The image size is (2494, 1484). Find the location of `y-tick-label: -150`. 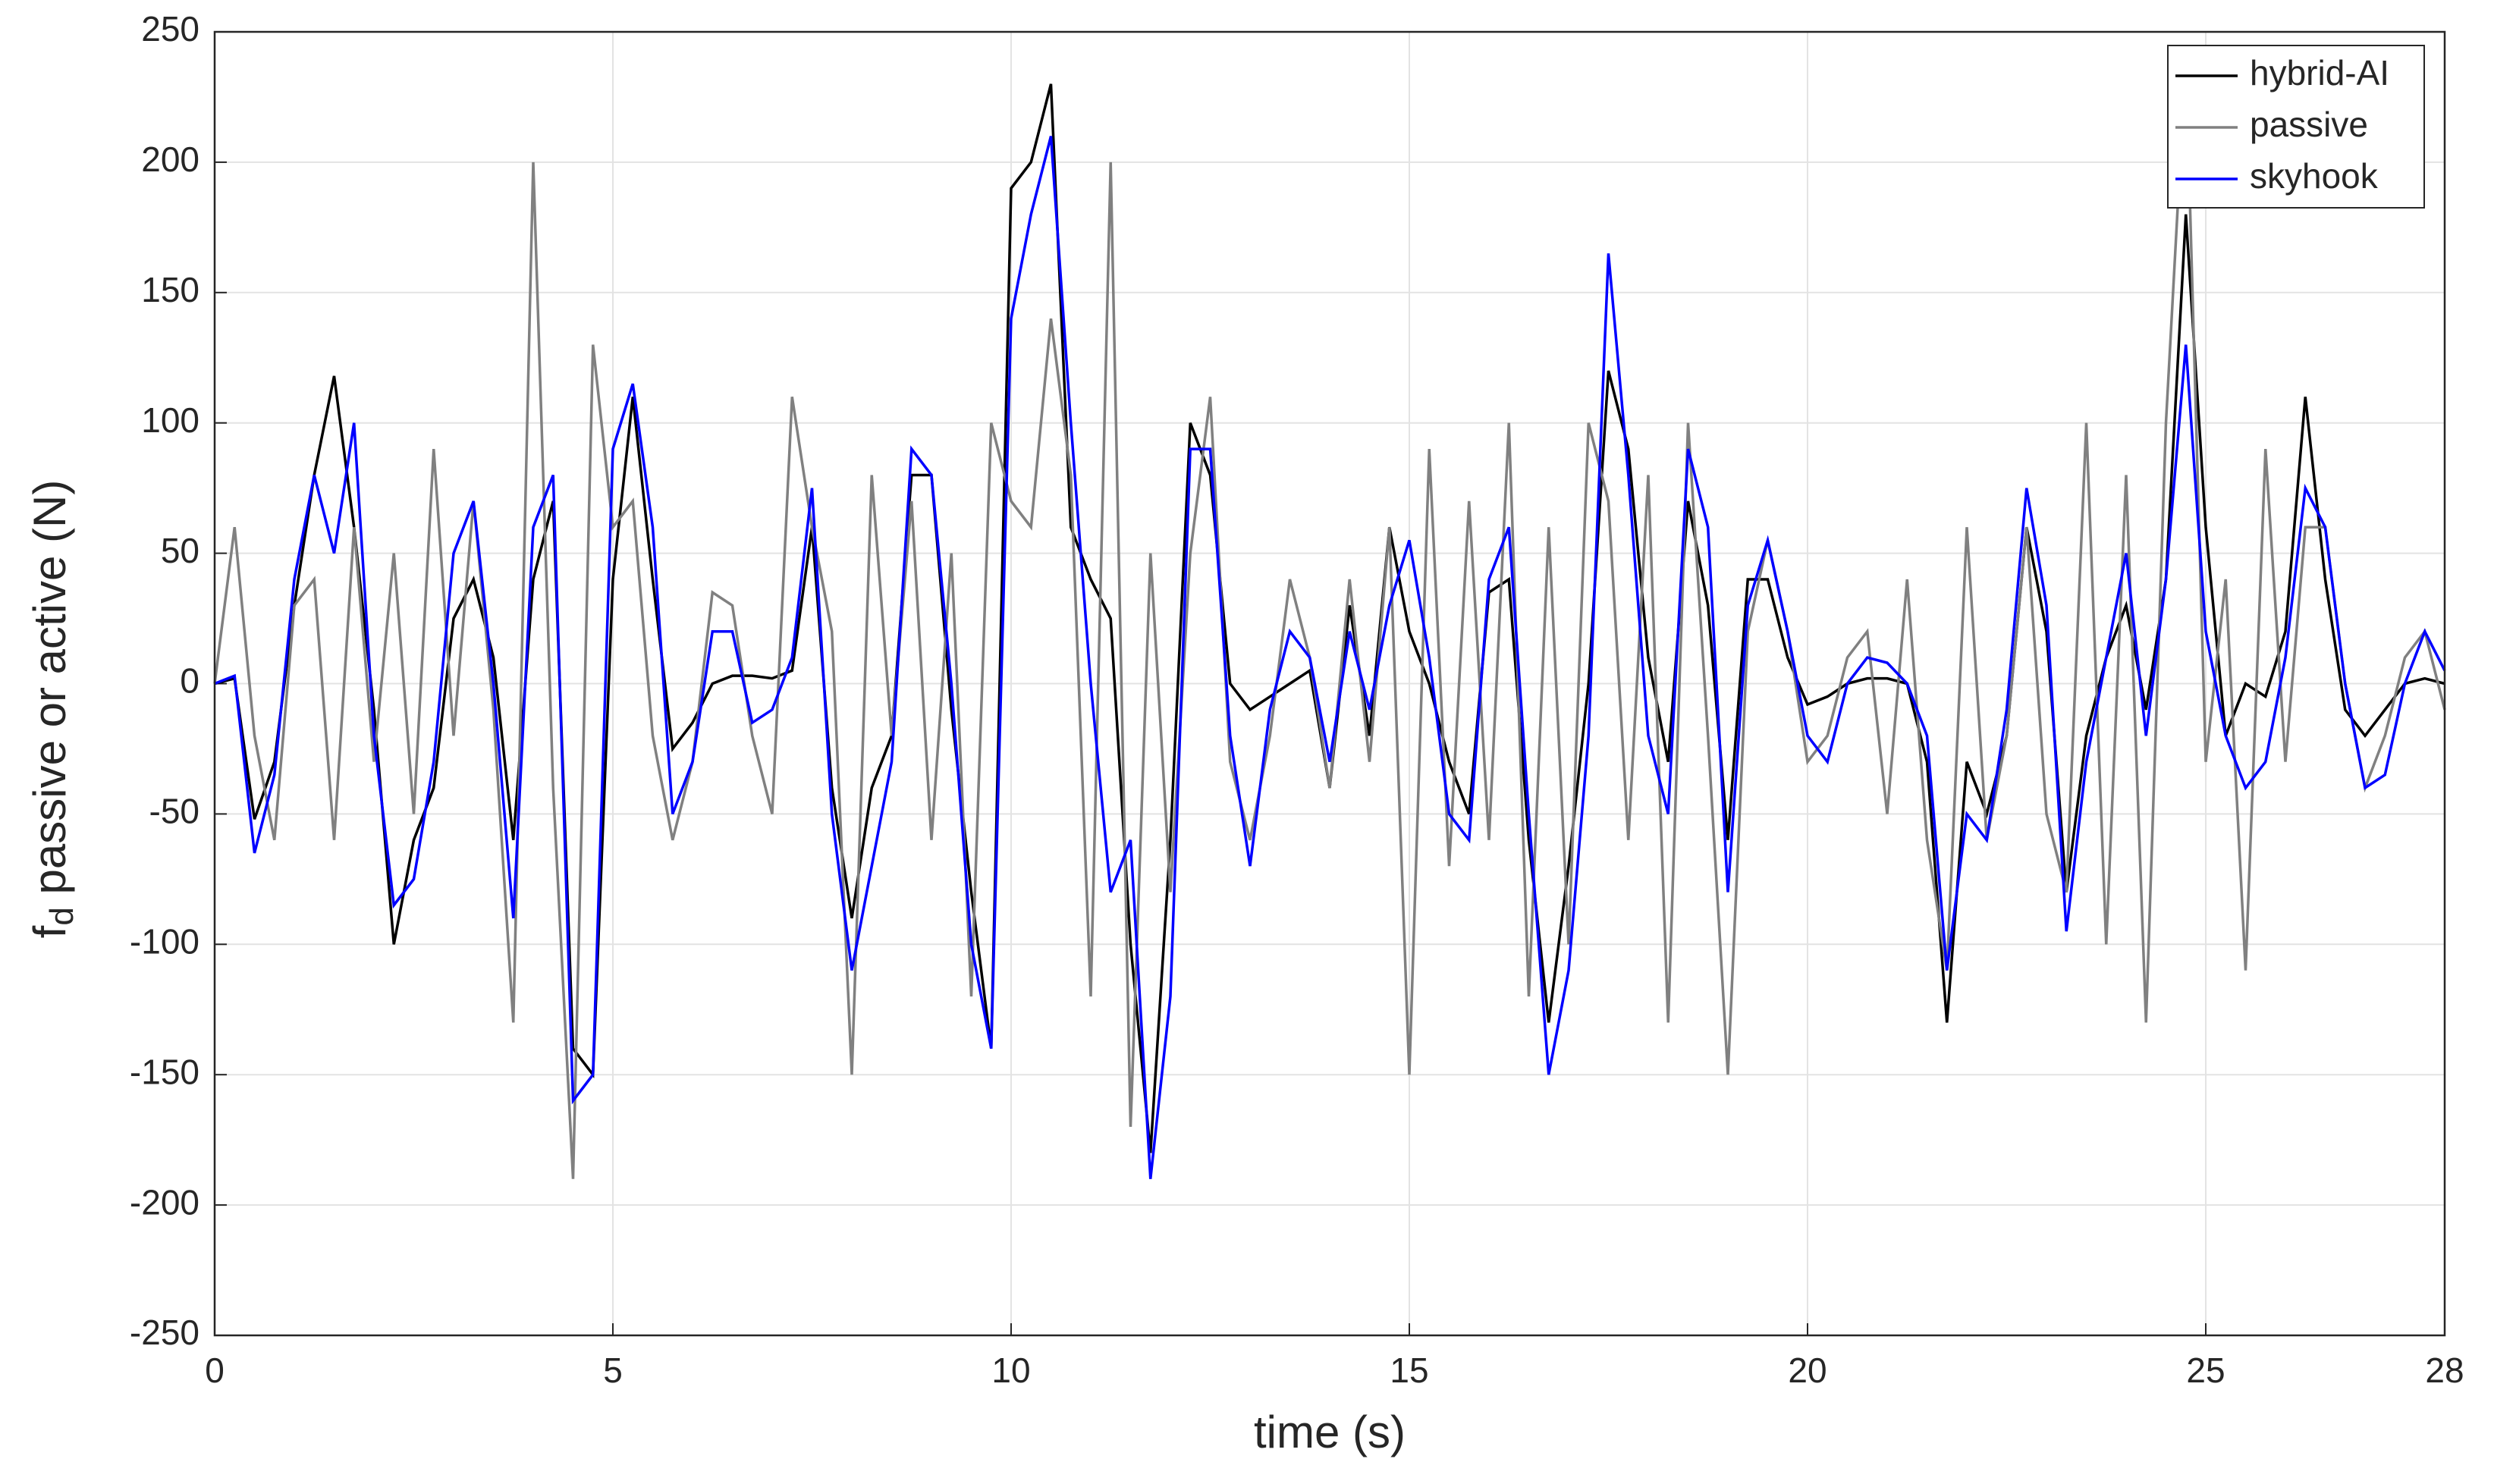

y-tick-label: -150 is located at coordinates (165, 1071).